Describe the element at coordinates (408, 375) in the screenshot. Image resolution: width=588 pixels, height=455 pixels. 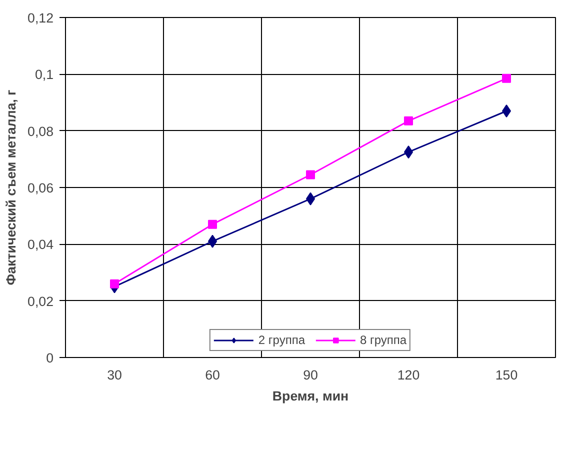
I see `x-tick-label: 120` at that location.